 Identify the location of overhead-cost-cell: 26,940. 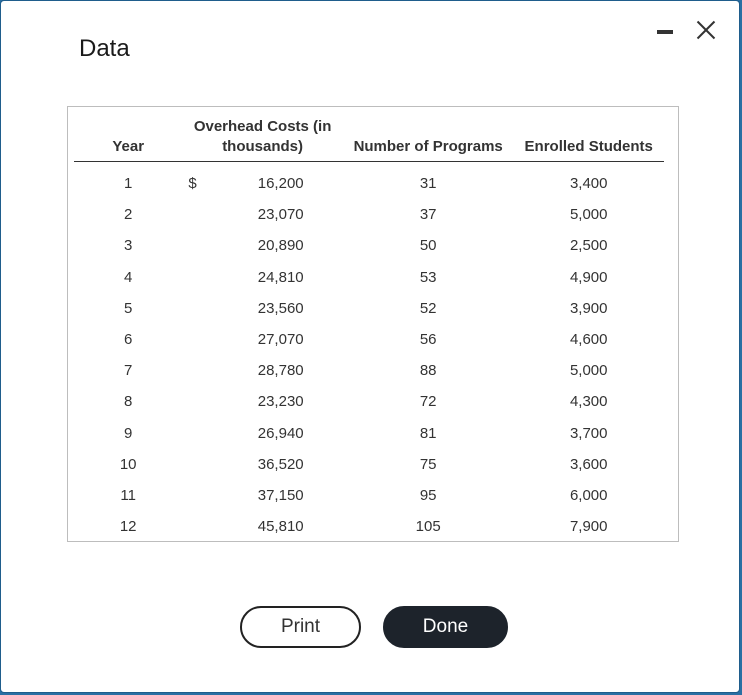
(280, 433).